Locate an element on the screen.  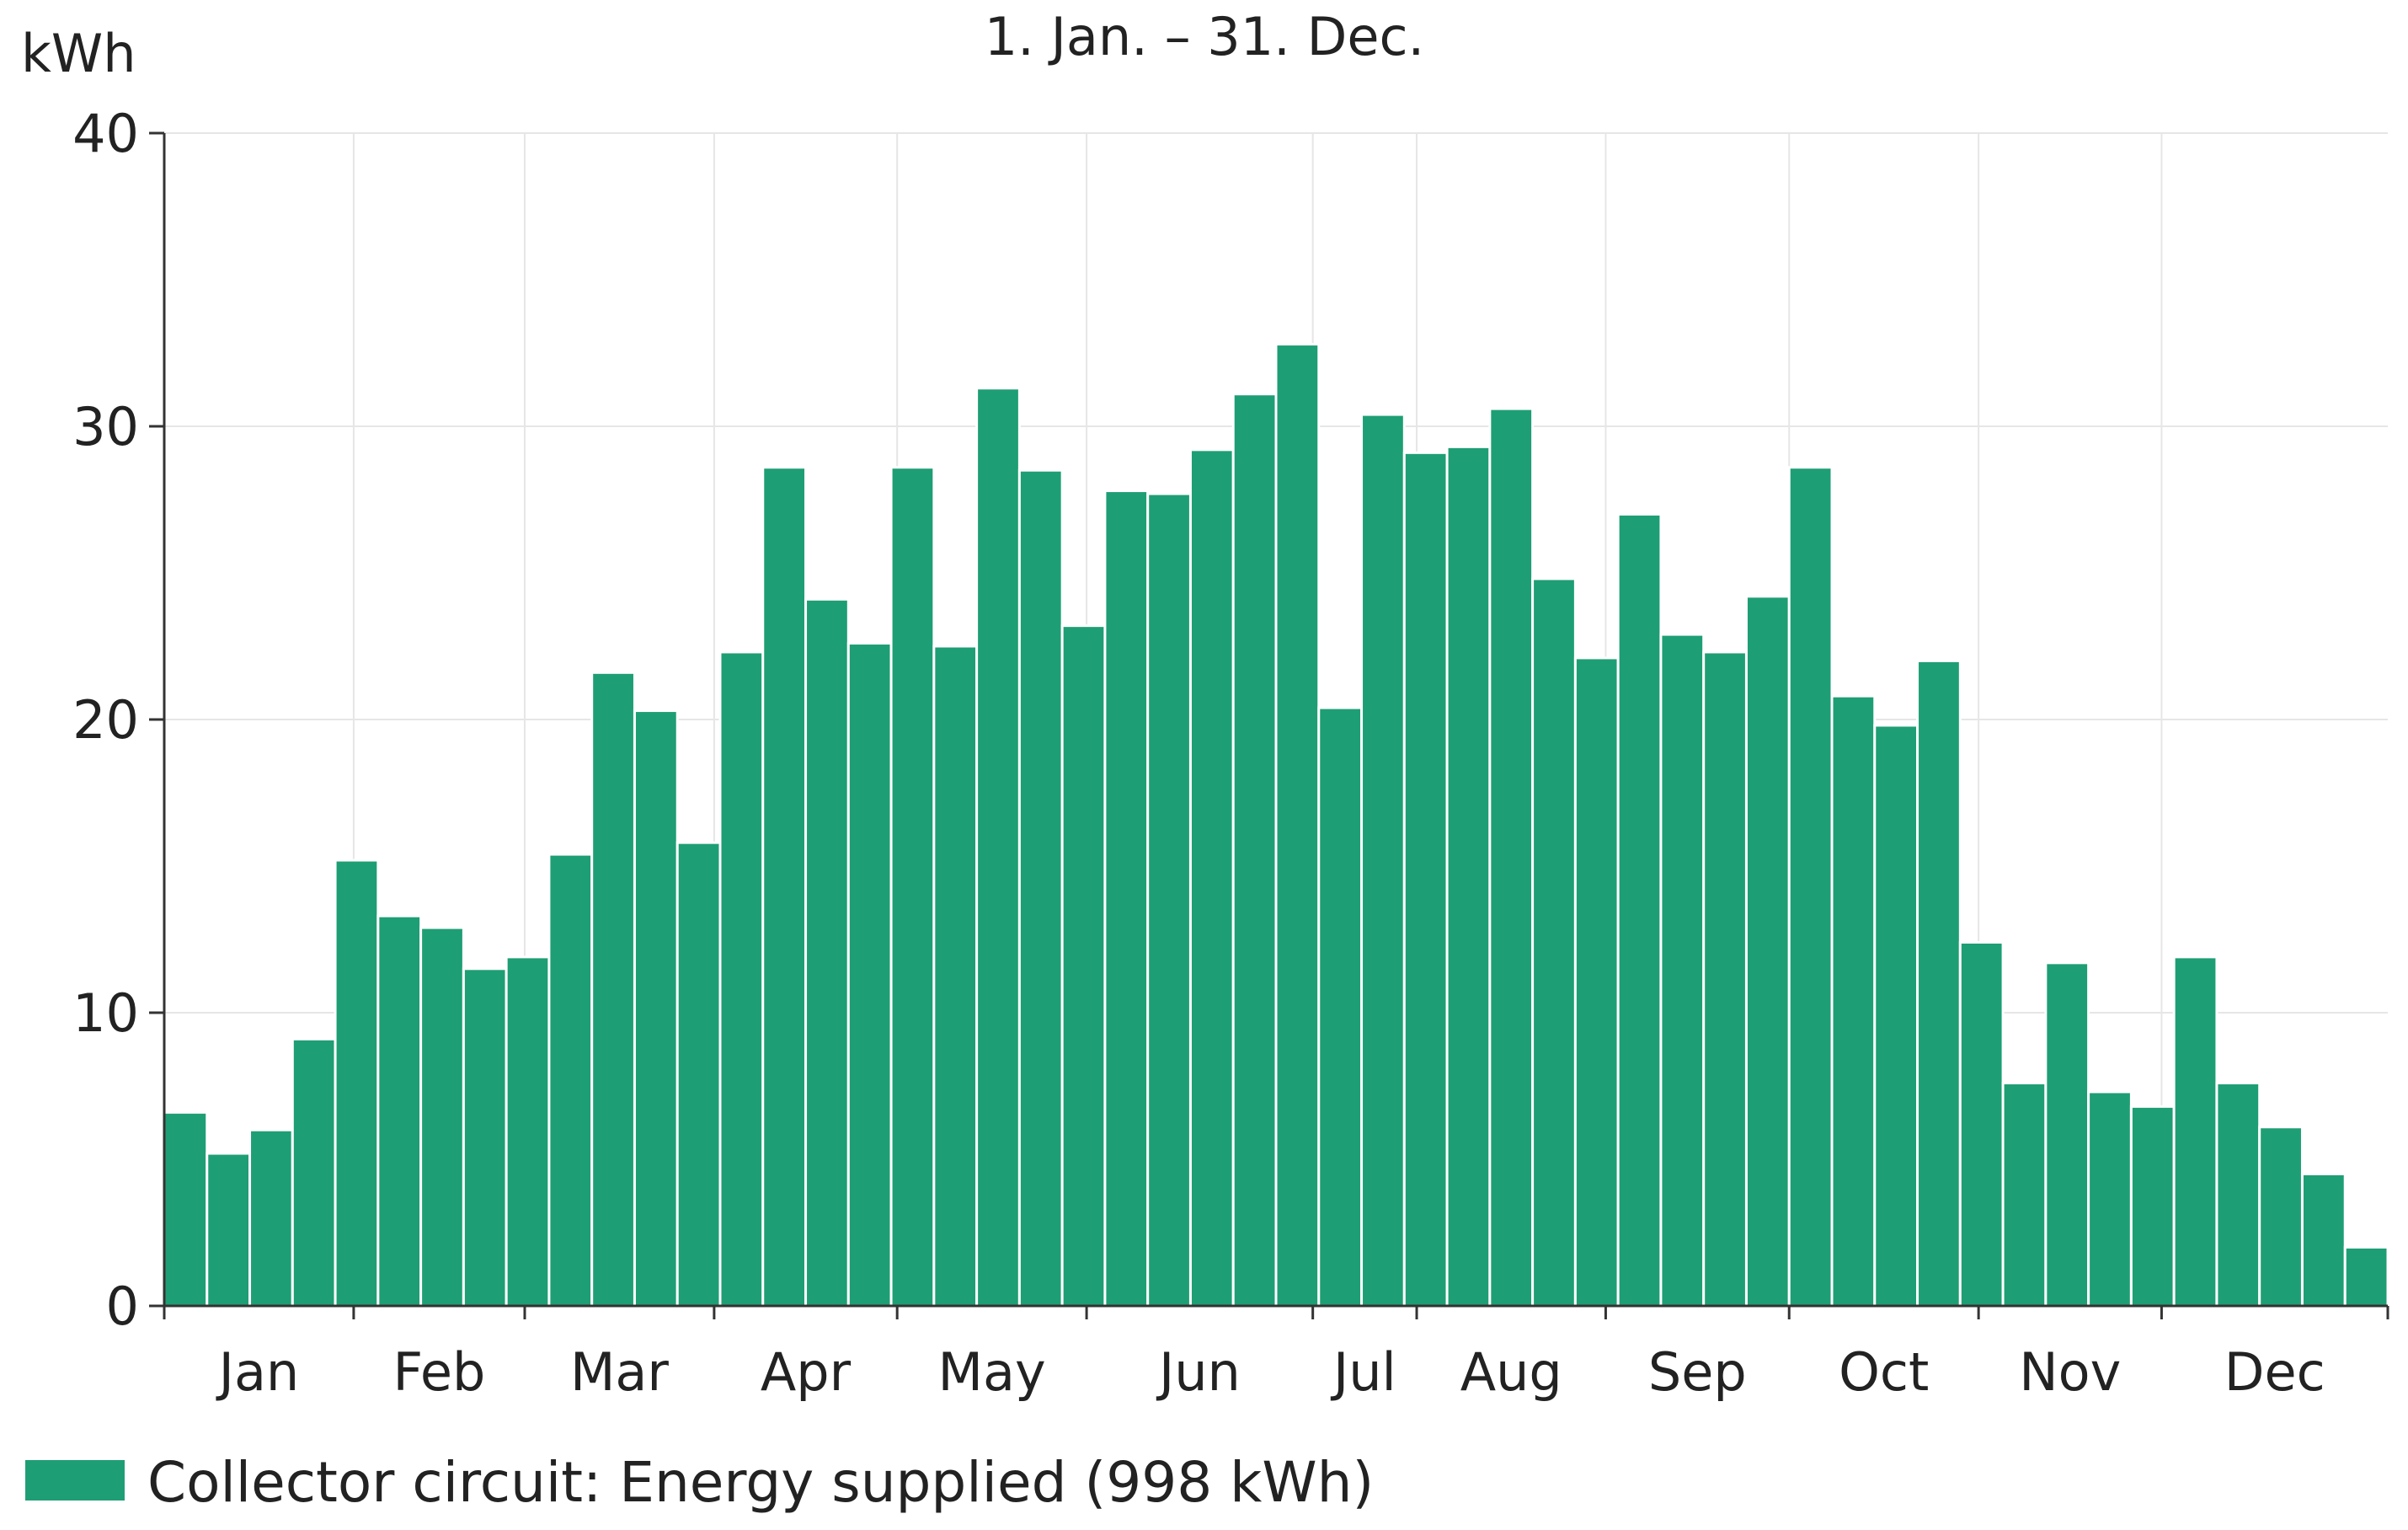
chart-title: 1. Jan. – 31. Dec. is located at coordinates (1205, 37).